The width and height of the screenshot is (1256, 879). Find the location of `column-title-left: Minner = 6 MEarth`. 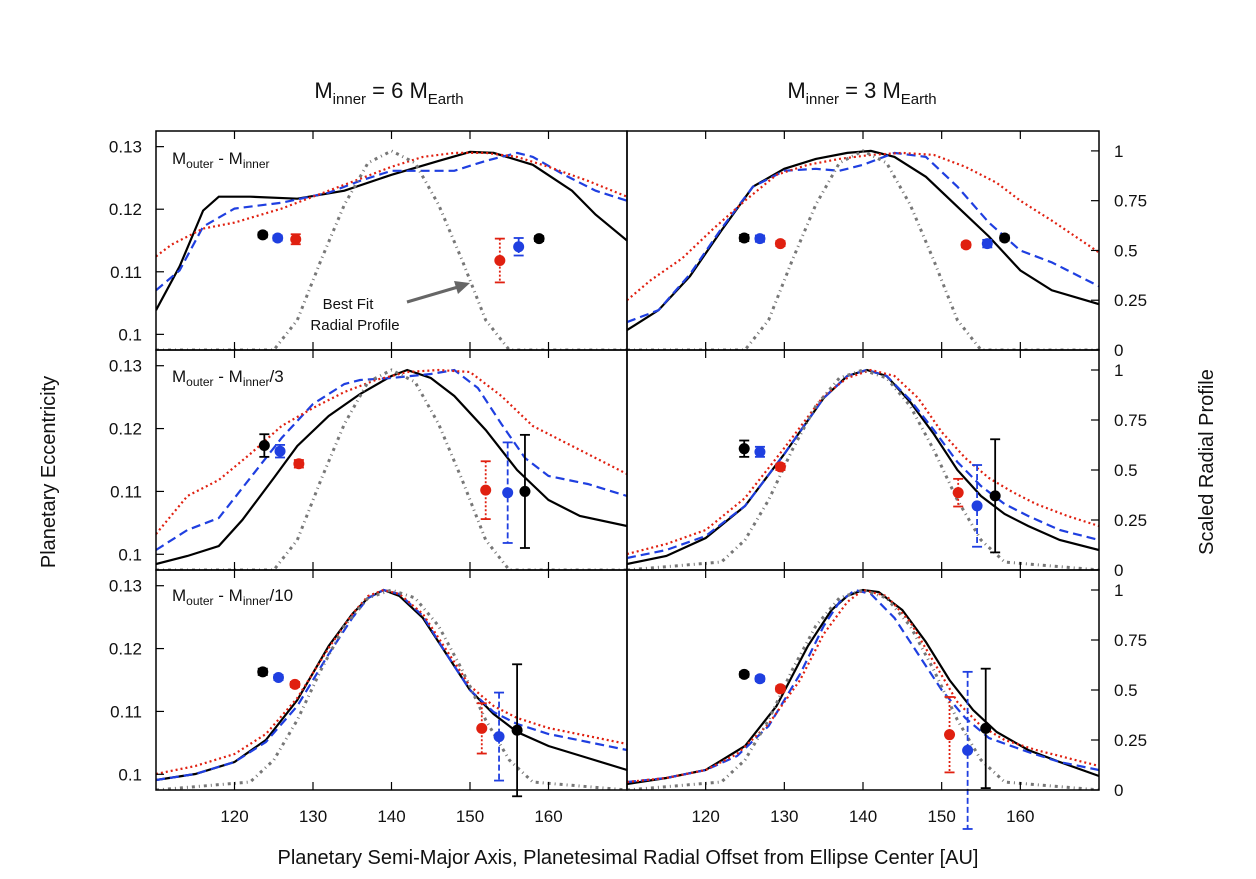

column-title-left: Minner = 6 MEarth is located at coordinates (388, 93).